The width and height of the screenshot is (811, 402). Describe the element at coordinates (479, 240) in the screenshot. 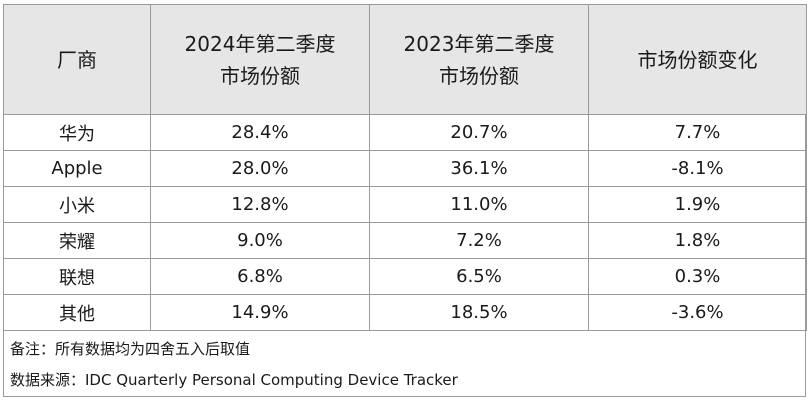

I see `cell-2023q2-share: 7.2%` at that location.